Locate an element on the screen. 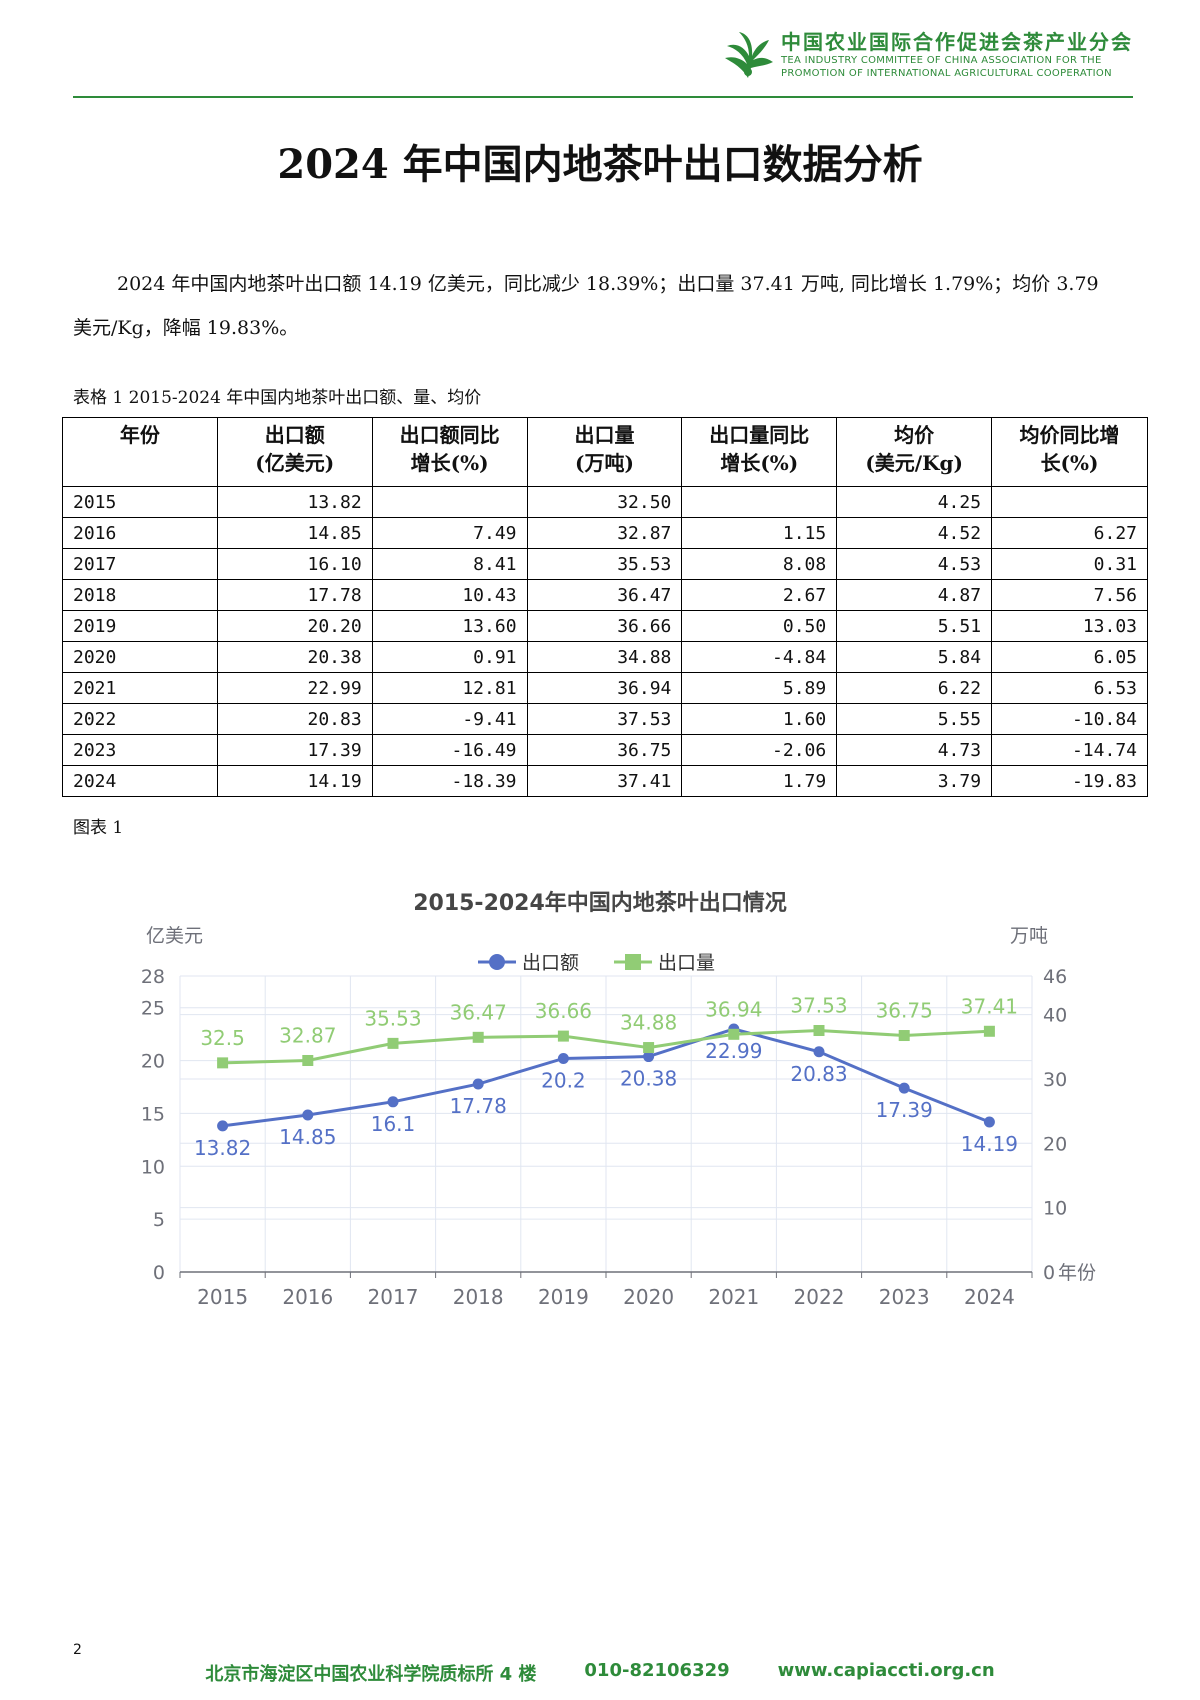  column-header-line: 出口额同比 is located at coordinates (449, 435).